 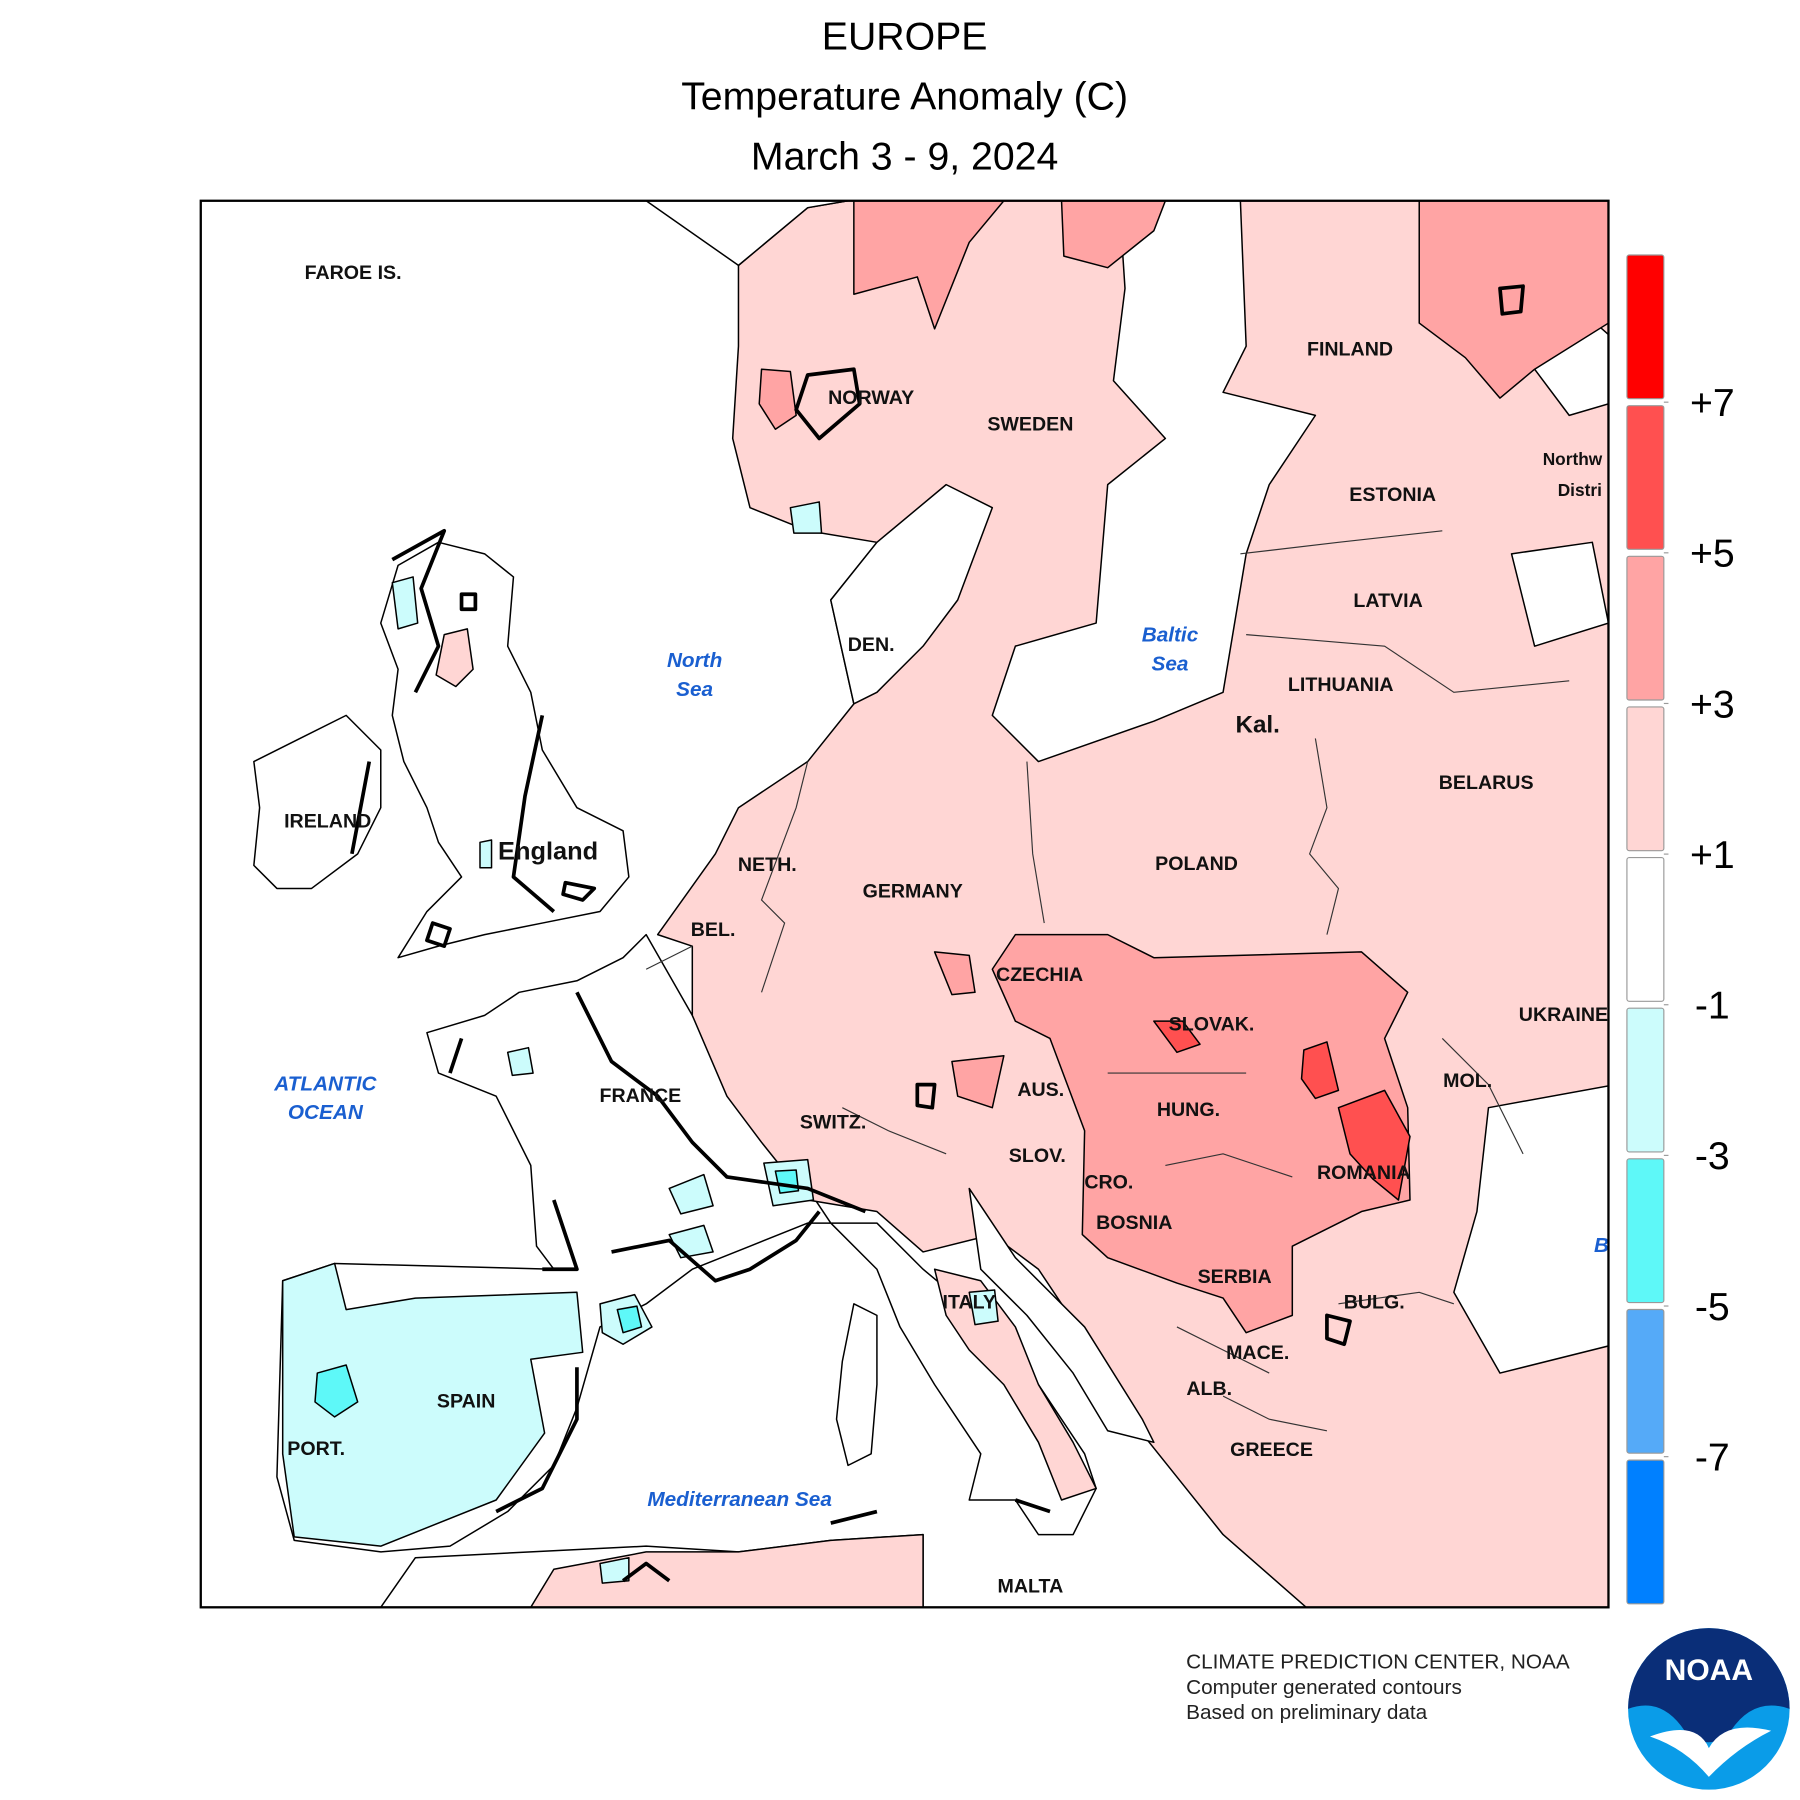 I want to click on map-label: FINLAND, so click(x=1350, y=349).